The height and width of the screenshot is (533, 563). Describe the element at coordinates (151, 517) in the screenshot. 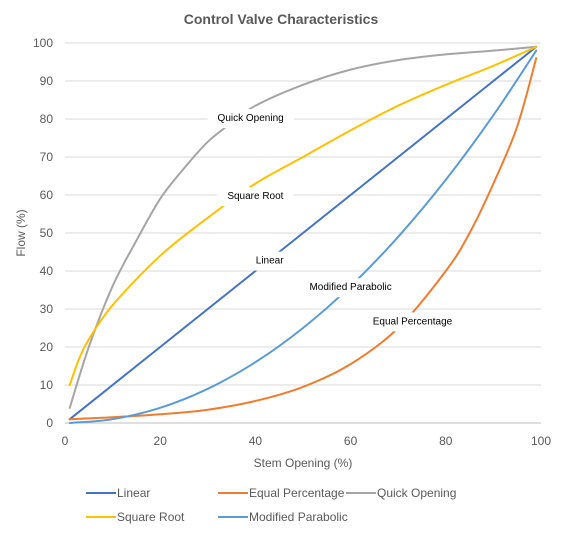

I see `legend-label: Square Root` at that location.